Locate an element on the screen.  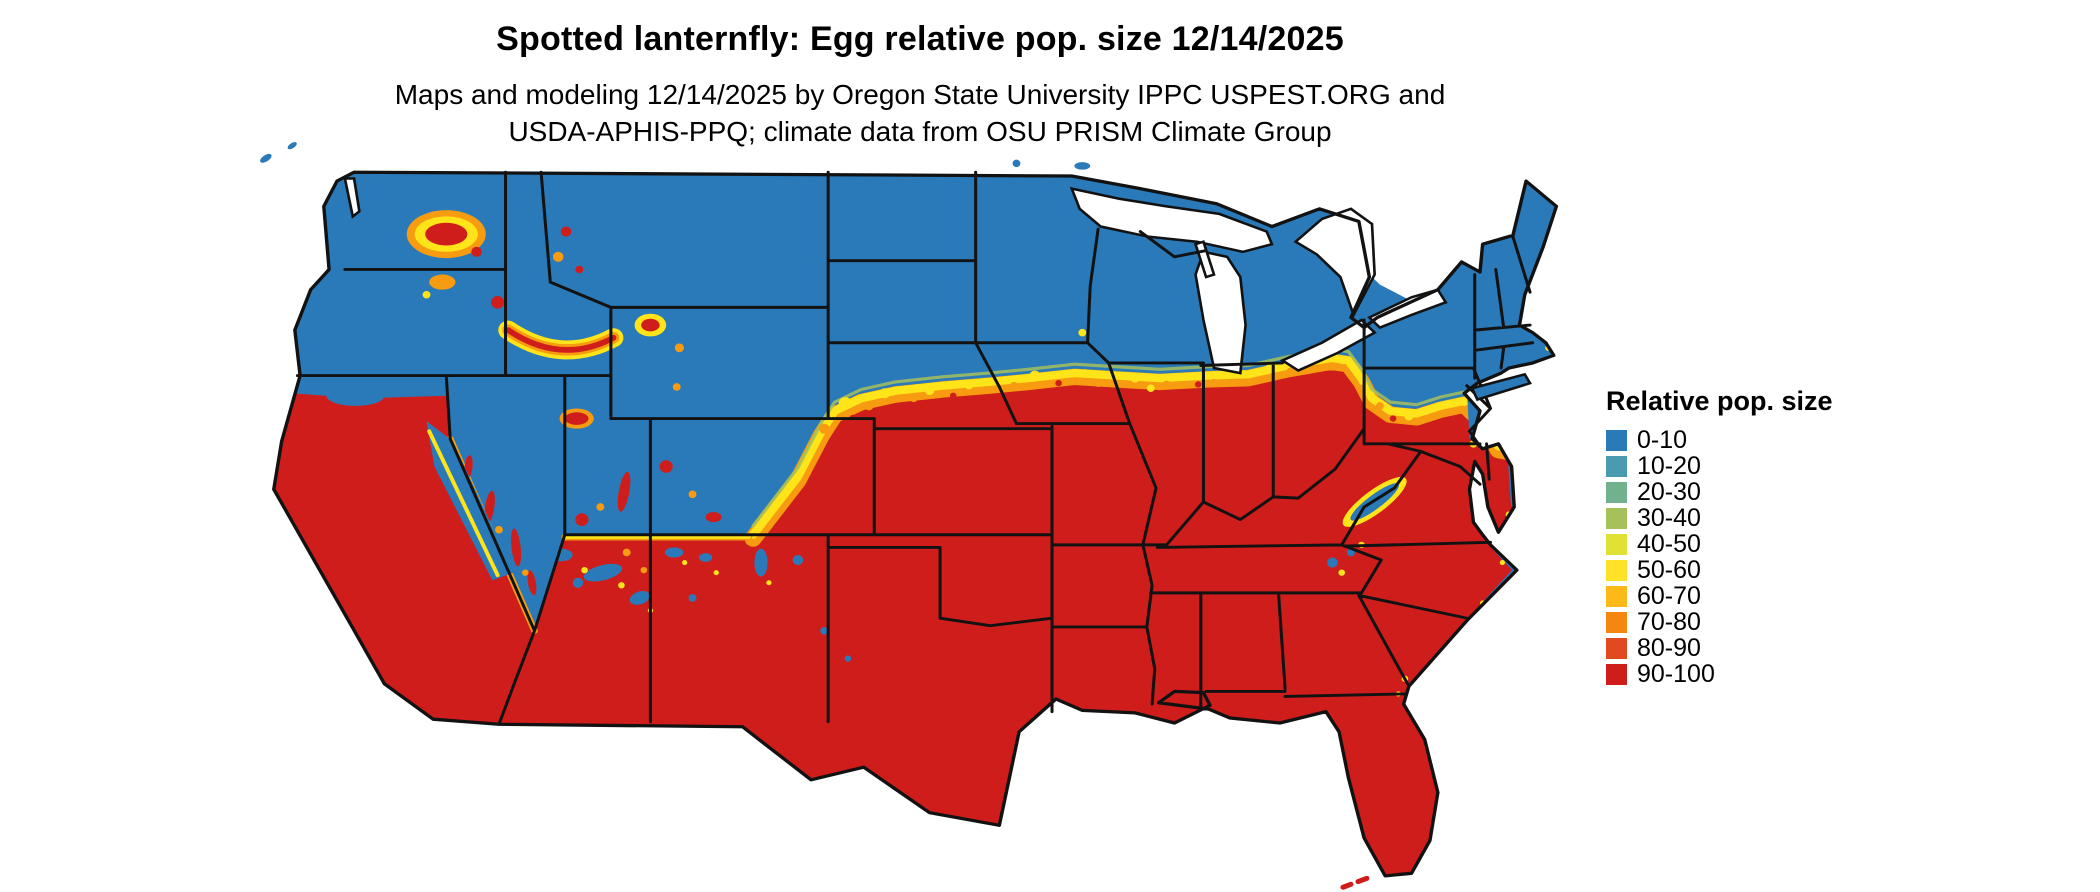
lake-superior is located at coordinates (1171, 220).